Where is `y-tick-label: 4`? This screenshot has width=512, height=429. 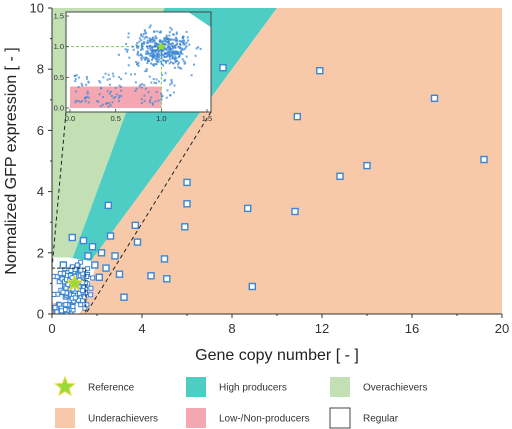 y-tick-label: 4 is located at coordinates (40, 191).